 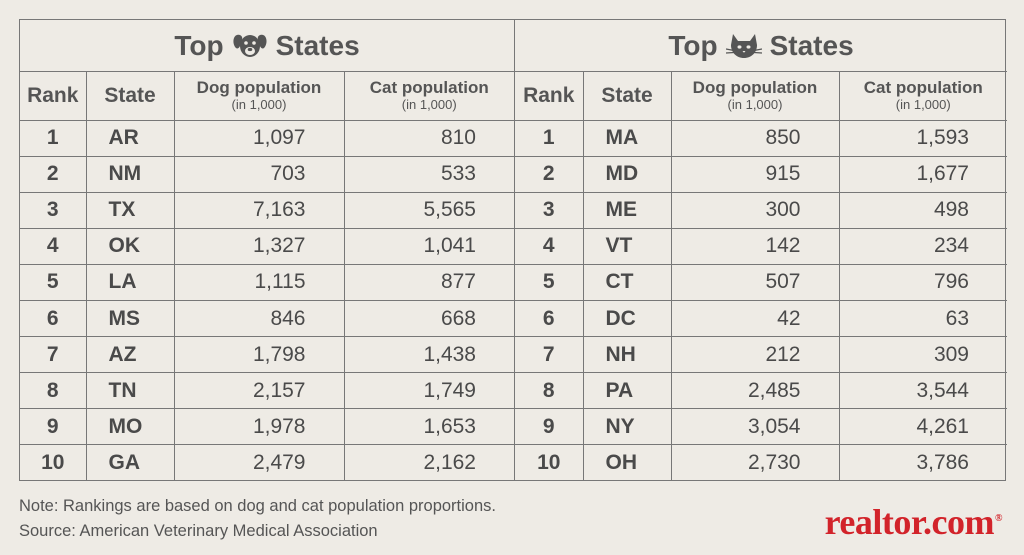 What do you see at coordinates (627, 282) in the screenshot?
I see `state-cell: CT` at bounding box center [627, 282].